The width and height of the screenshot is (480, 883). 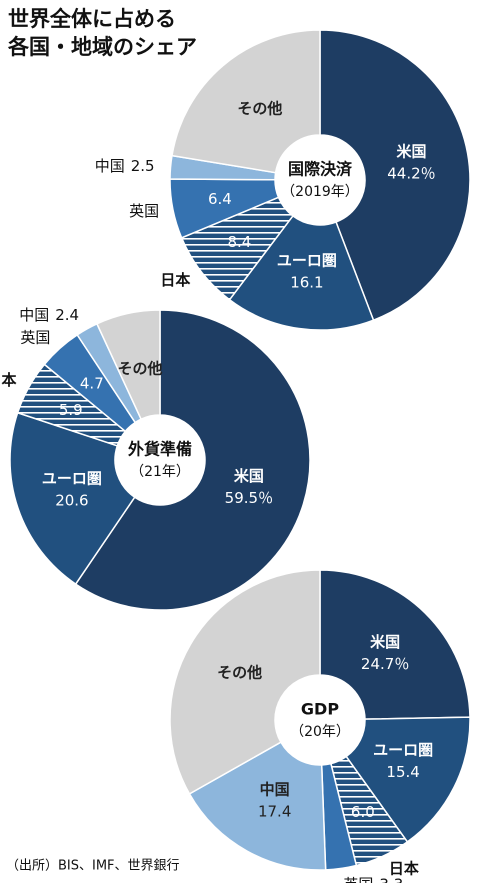 What do you see at coordinates (143, 165) in the screenshot?
I see `value-label: 2.5` at bounding box center [143, 165].